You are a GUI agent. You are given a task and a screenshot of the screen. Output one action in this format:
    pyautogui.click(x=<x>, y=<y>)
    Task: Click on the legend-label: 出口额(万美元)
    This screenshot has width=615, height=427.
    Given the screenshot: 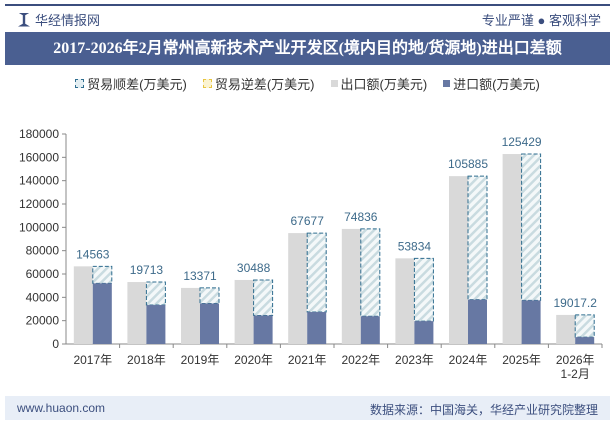 What is the action you would take?
    pyautogui.click(x=384, y=84)
    